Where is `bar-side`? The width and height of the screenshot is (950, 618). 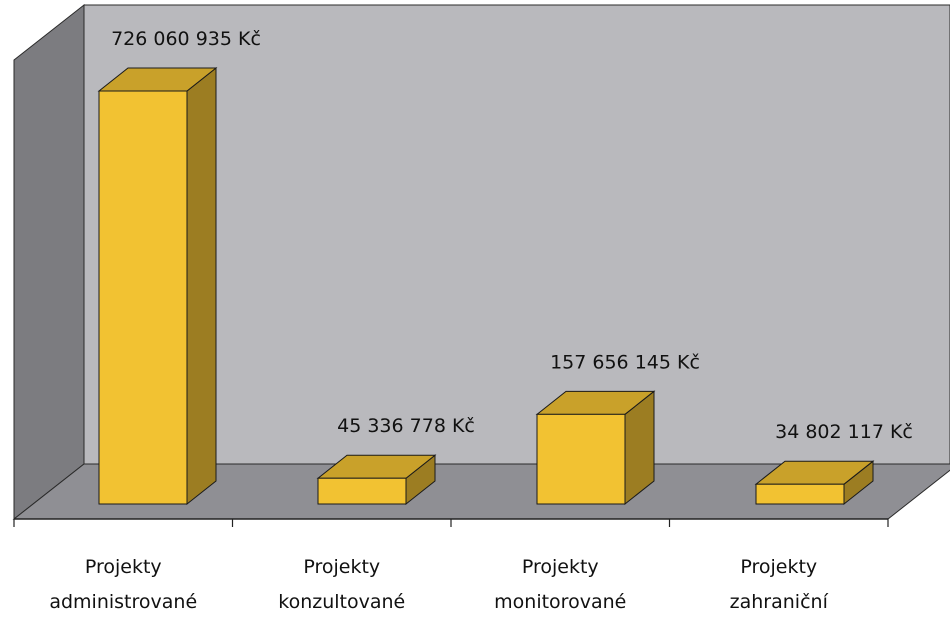
bar-side is located at coordinates (201, 286).